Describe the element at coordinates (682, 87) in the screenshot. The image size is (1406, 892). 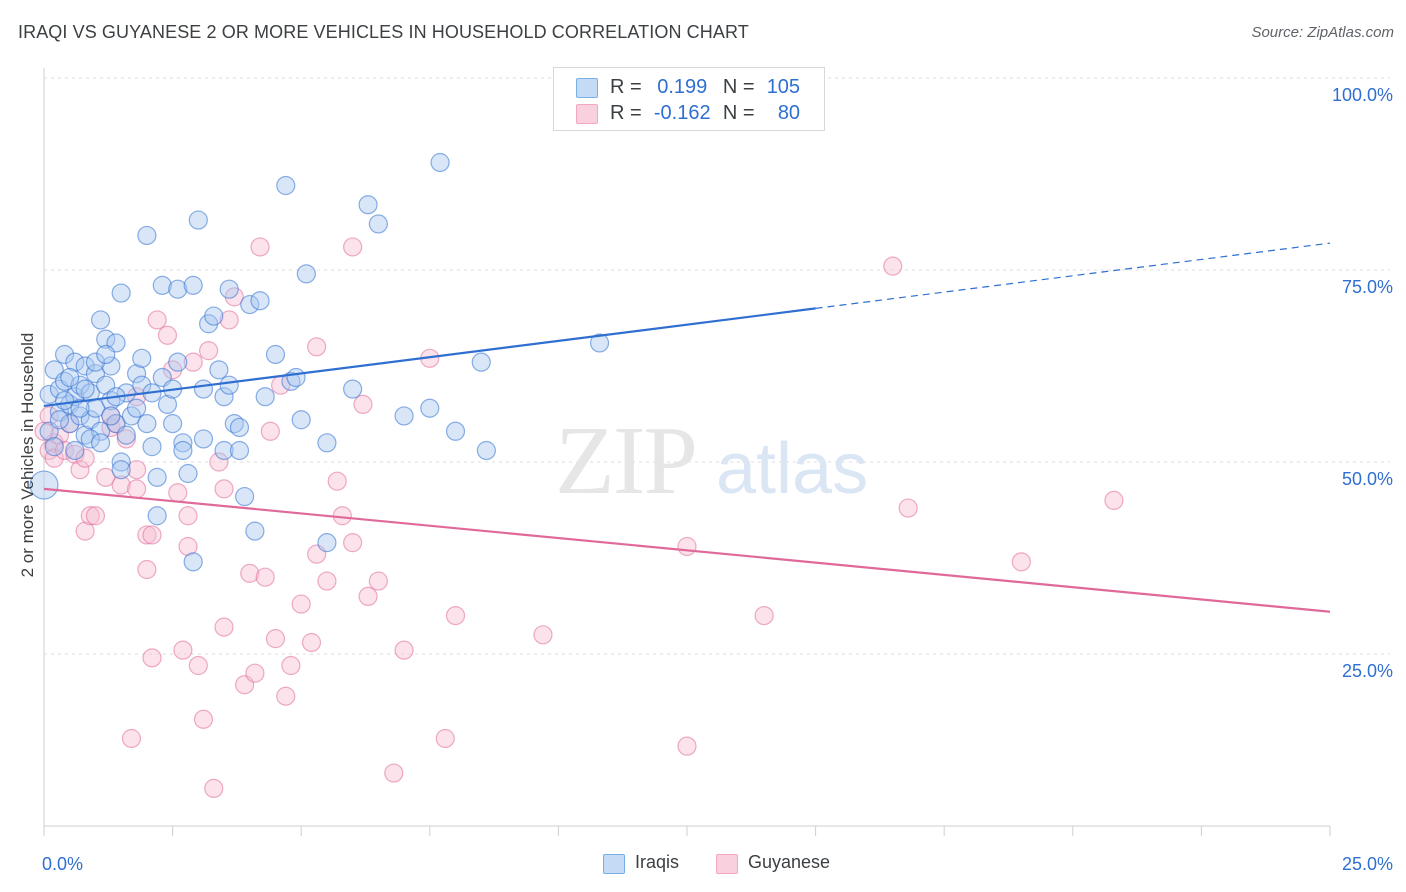
I see `r-value-iraqis: 0.199` at that location.